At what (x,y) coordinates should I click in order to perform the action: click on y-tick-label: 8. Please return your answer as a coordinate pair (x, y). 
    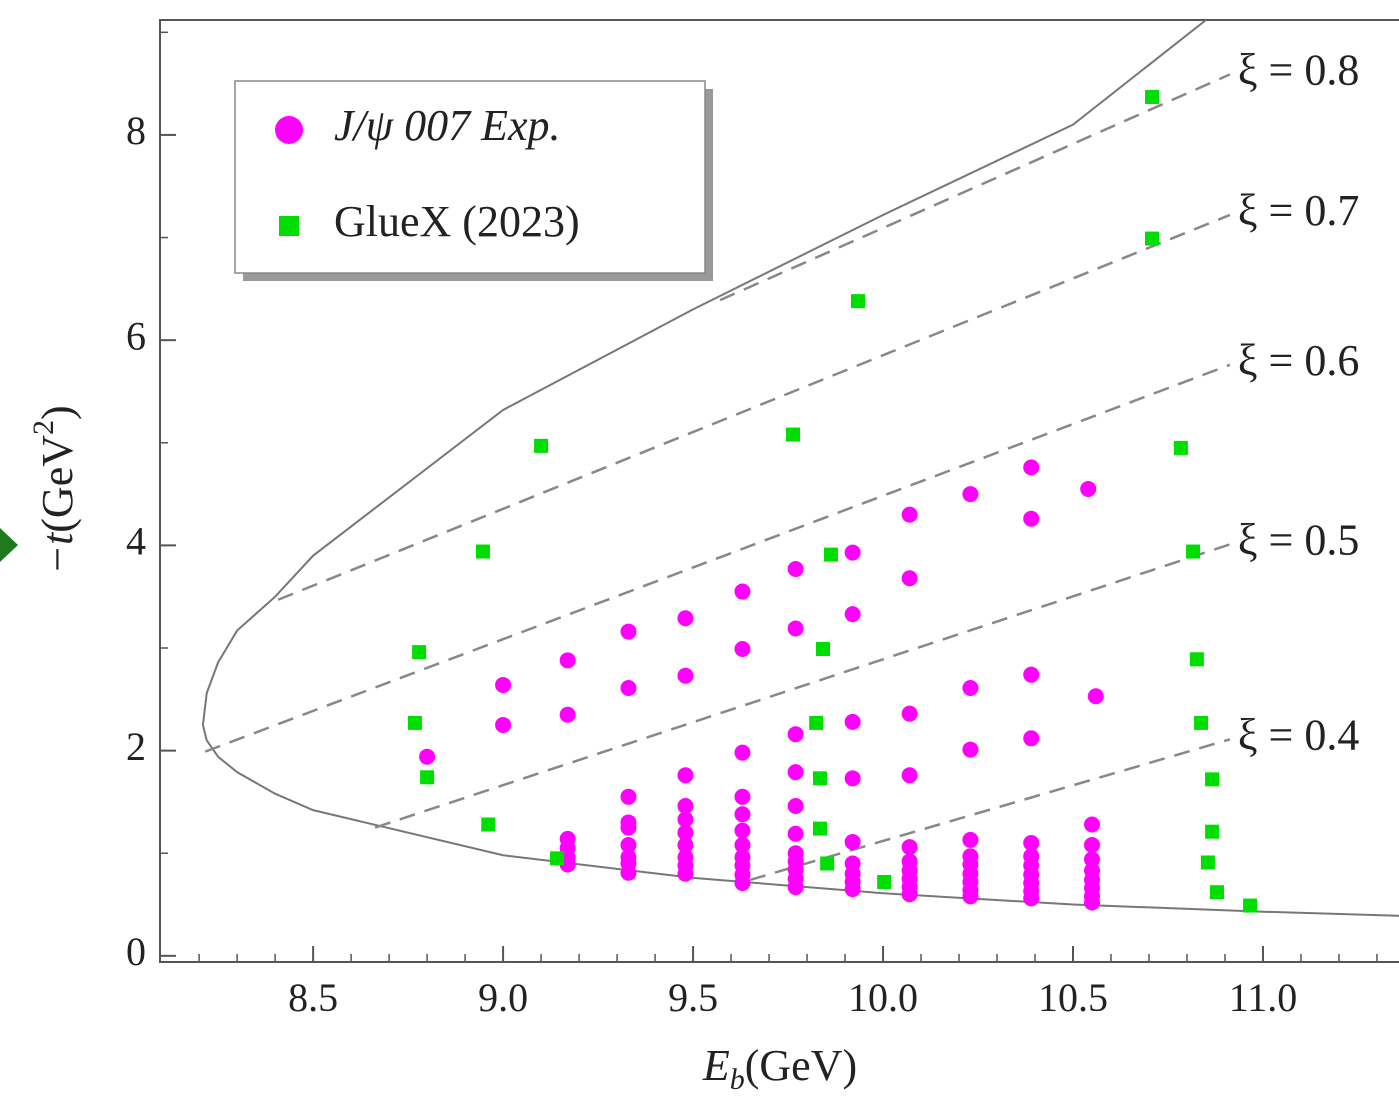
    Looking at the image, I should click on (136, 130).